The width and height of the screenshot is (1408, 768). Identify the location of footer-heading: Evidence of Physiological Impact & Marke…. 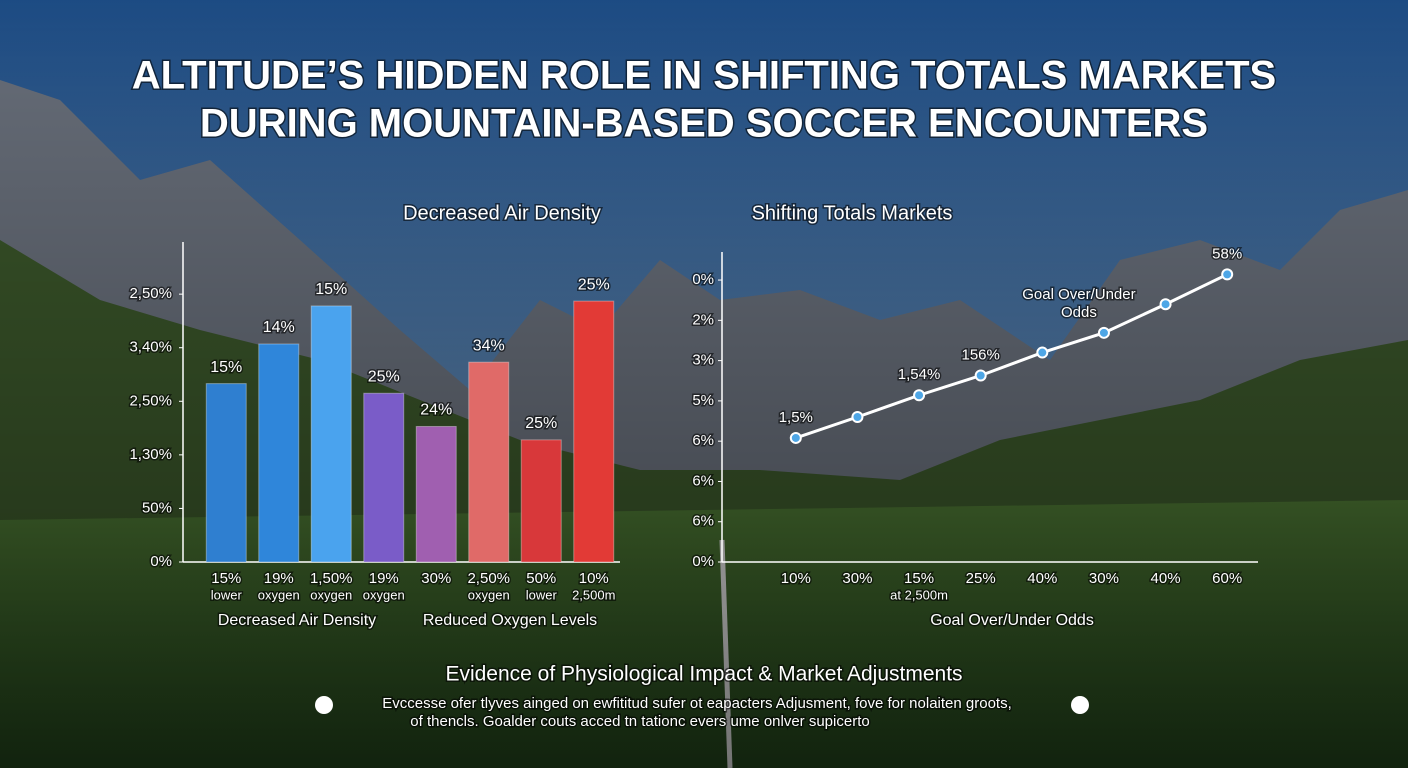
(703, 674).